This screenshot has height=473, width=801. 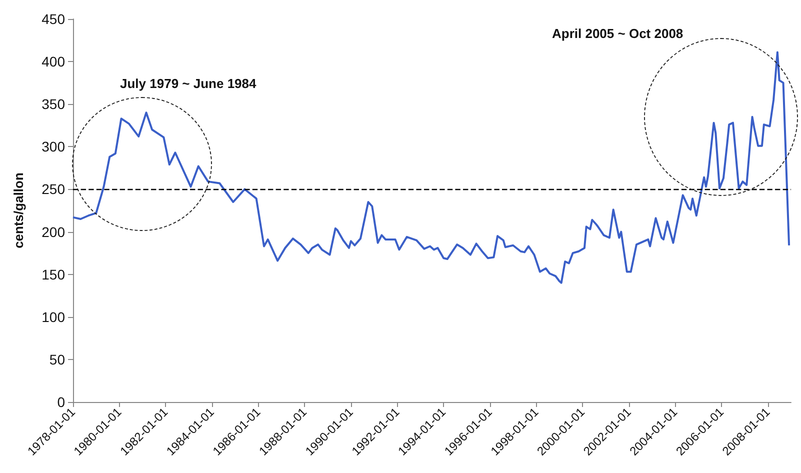 I want to click on y-tick-label: 400, so click(x=54, y=62).